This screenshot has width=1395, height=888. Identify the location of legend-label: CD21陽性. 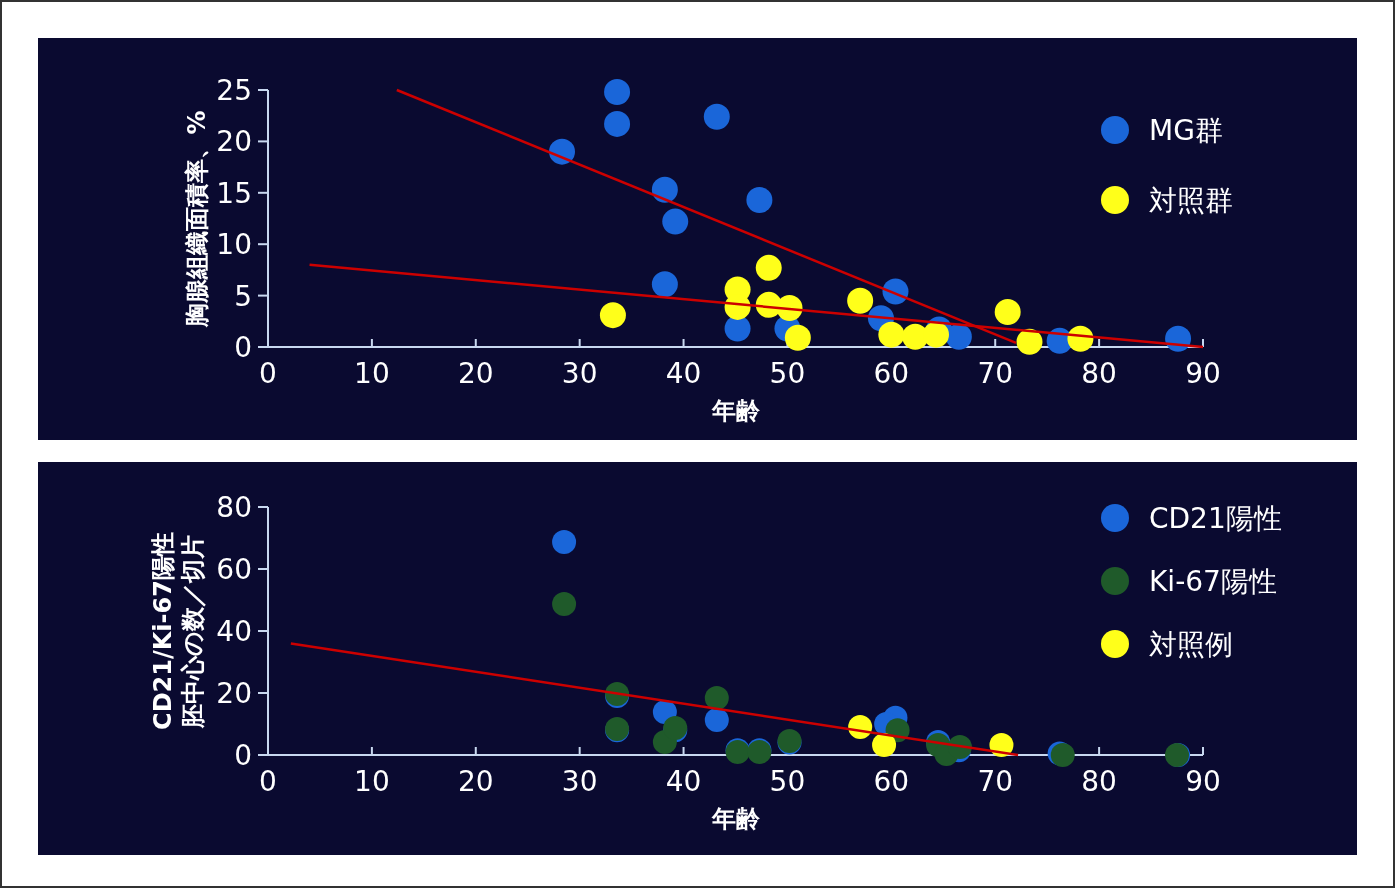
(1215, 518).